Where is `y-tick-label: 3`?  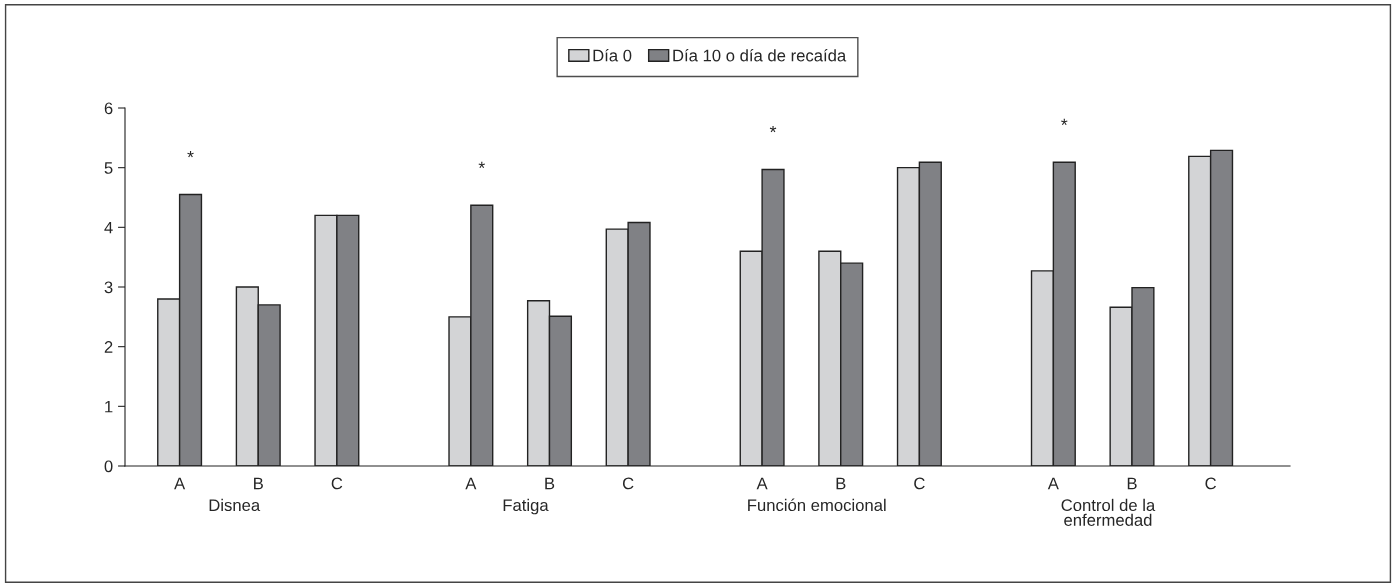
y-tick-label: 3 is located at coordinates (108, 287).